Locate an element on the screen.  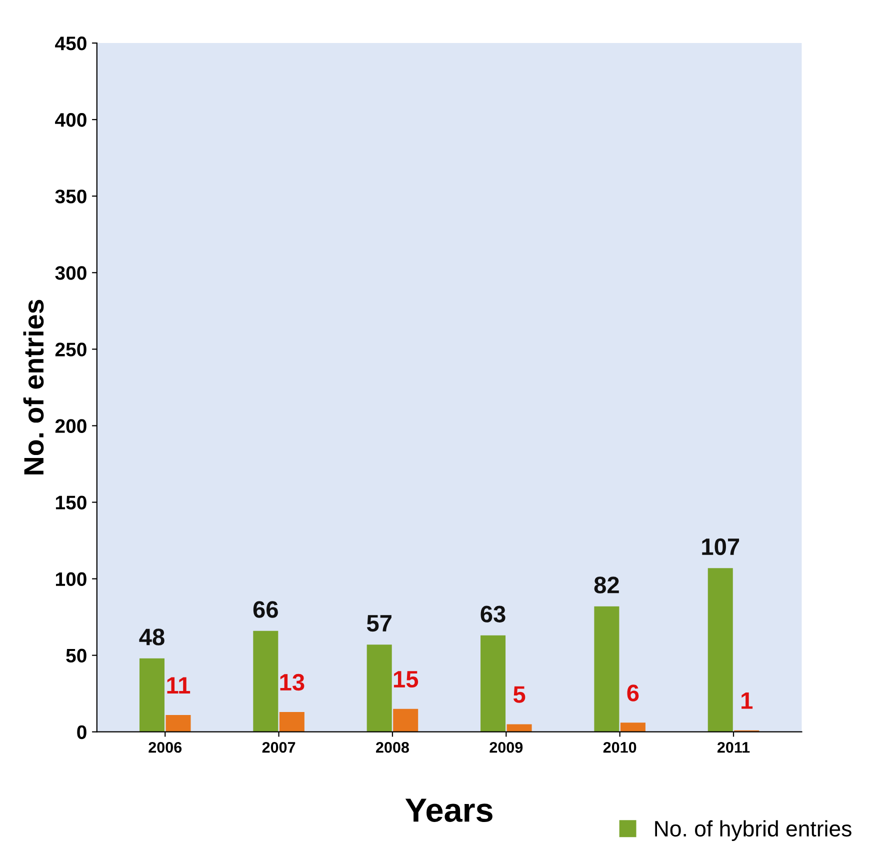
y-tick-label: 150 is located at coordinates (71, 503).